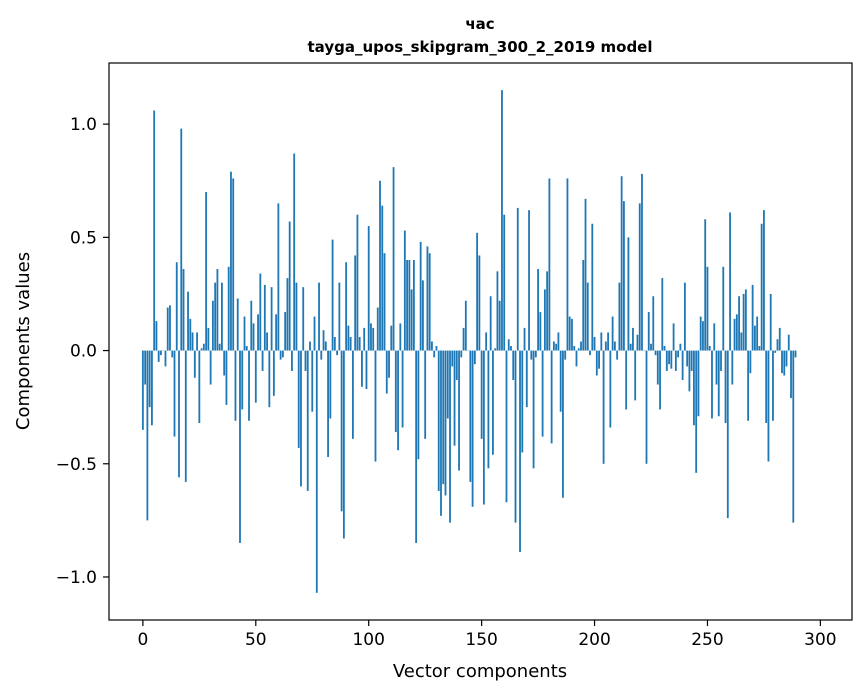 The image size is (867, 696). I want to click on y-tick-label: −0.5, so click(76, 465).